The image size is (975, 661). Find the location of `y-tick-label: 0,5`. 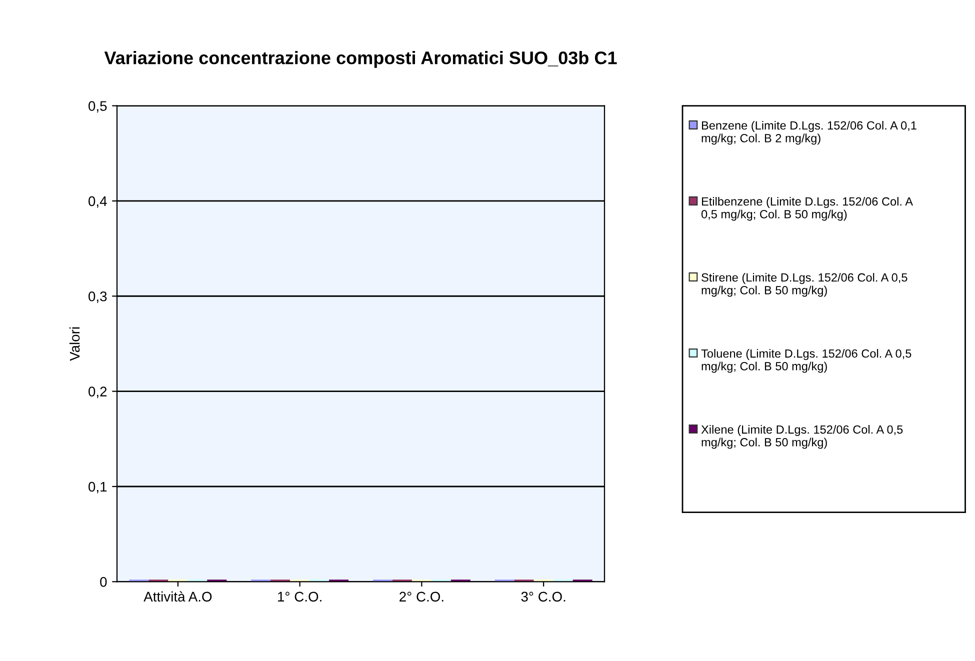

y-tick-label: 0,5 is located at coordinates (97, 107).